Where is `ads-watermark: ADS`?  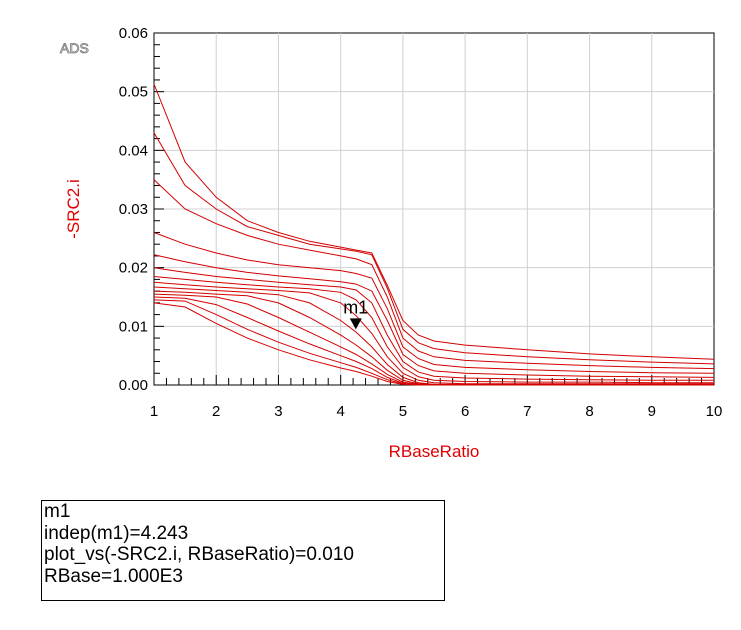 ads-watermark: ADS is located at coordinates (74, 48).